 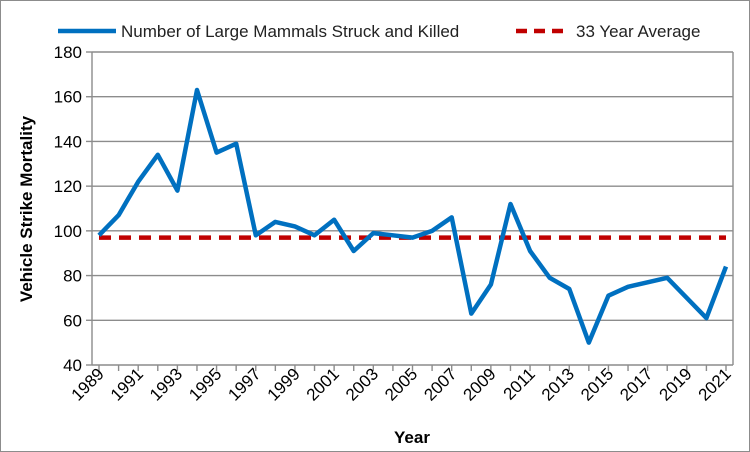 What do you see at coordinates (68, 186) in the screenshot?
I see `y-tick-label-120: 120` at bounding box center [68, 186].